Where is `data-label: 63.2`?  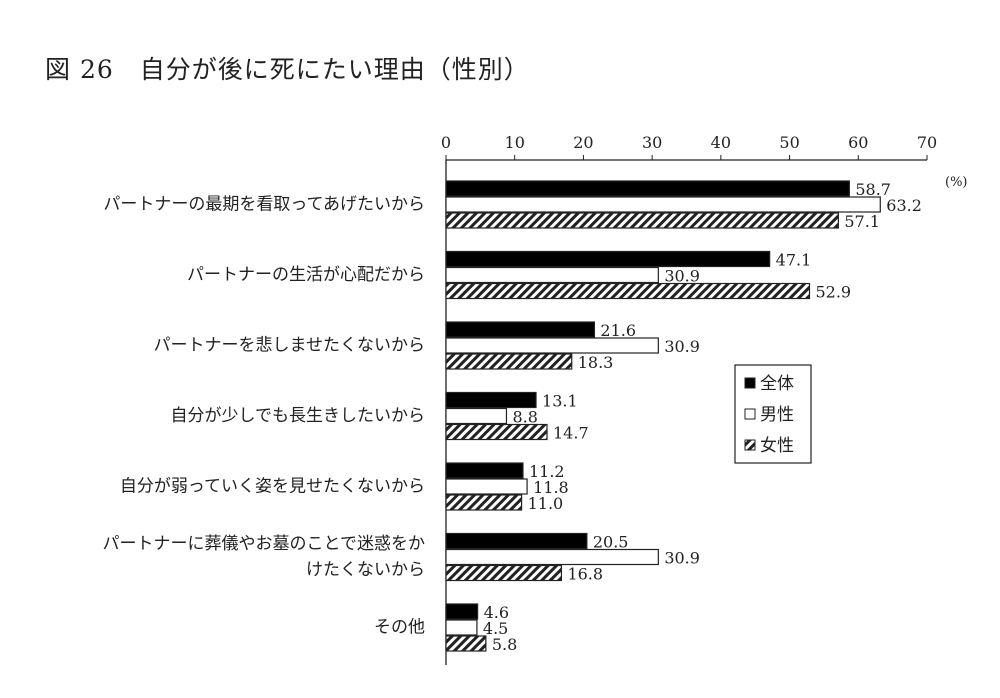
data-label: 63.2 is located at coordinates (904, 205).